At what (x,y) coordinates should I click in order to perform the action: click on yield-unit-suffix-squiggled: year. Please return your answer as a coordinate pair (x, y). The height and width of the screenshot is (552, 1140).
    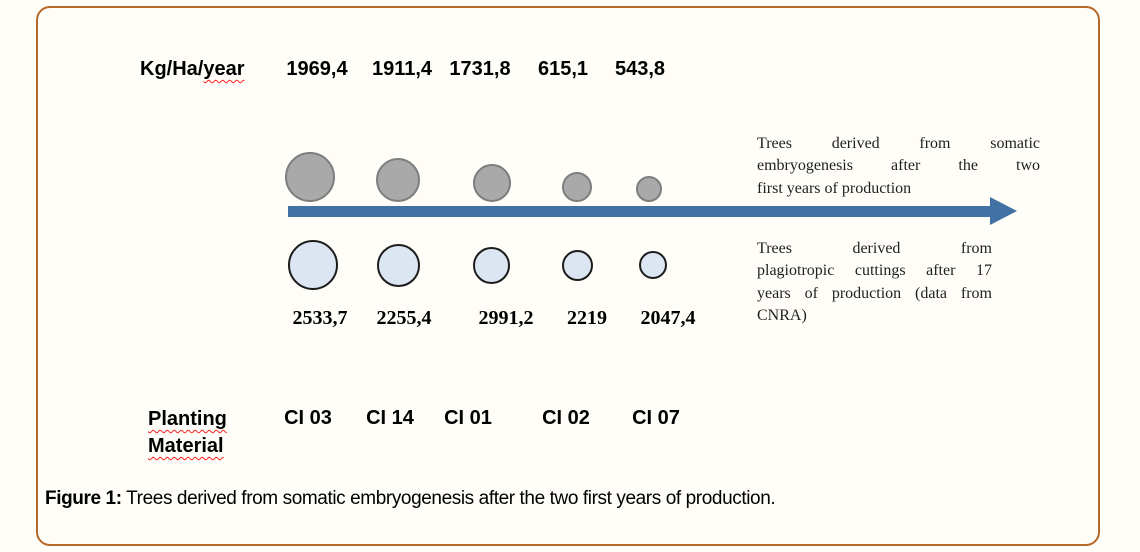
    Looking at the image, I should click on (224, 69).